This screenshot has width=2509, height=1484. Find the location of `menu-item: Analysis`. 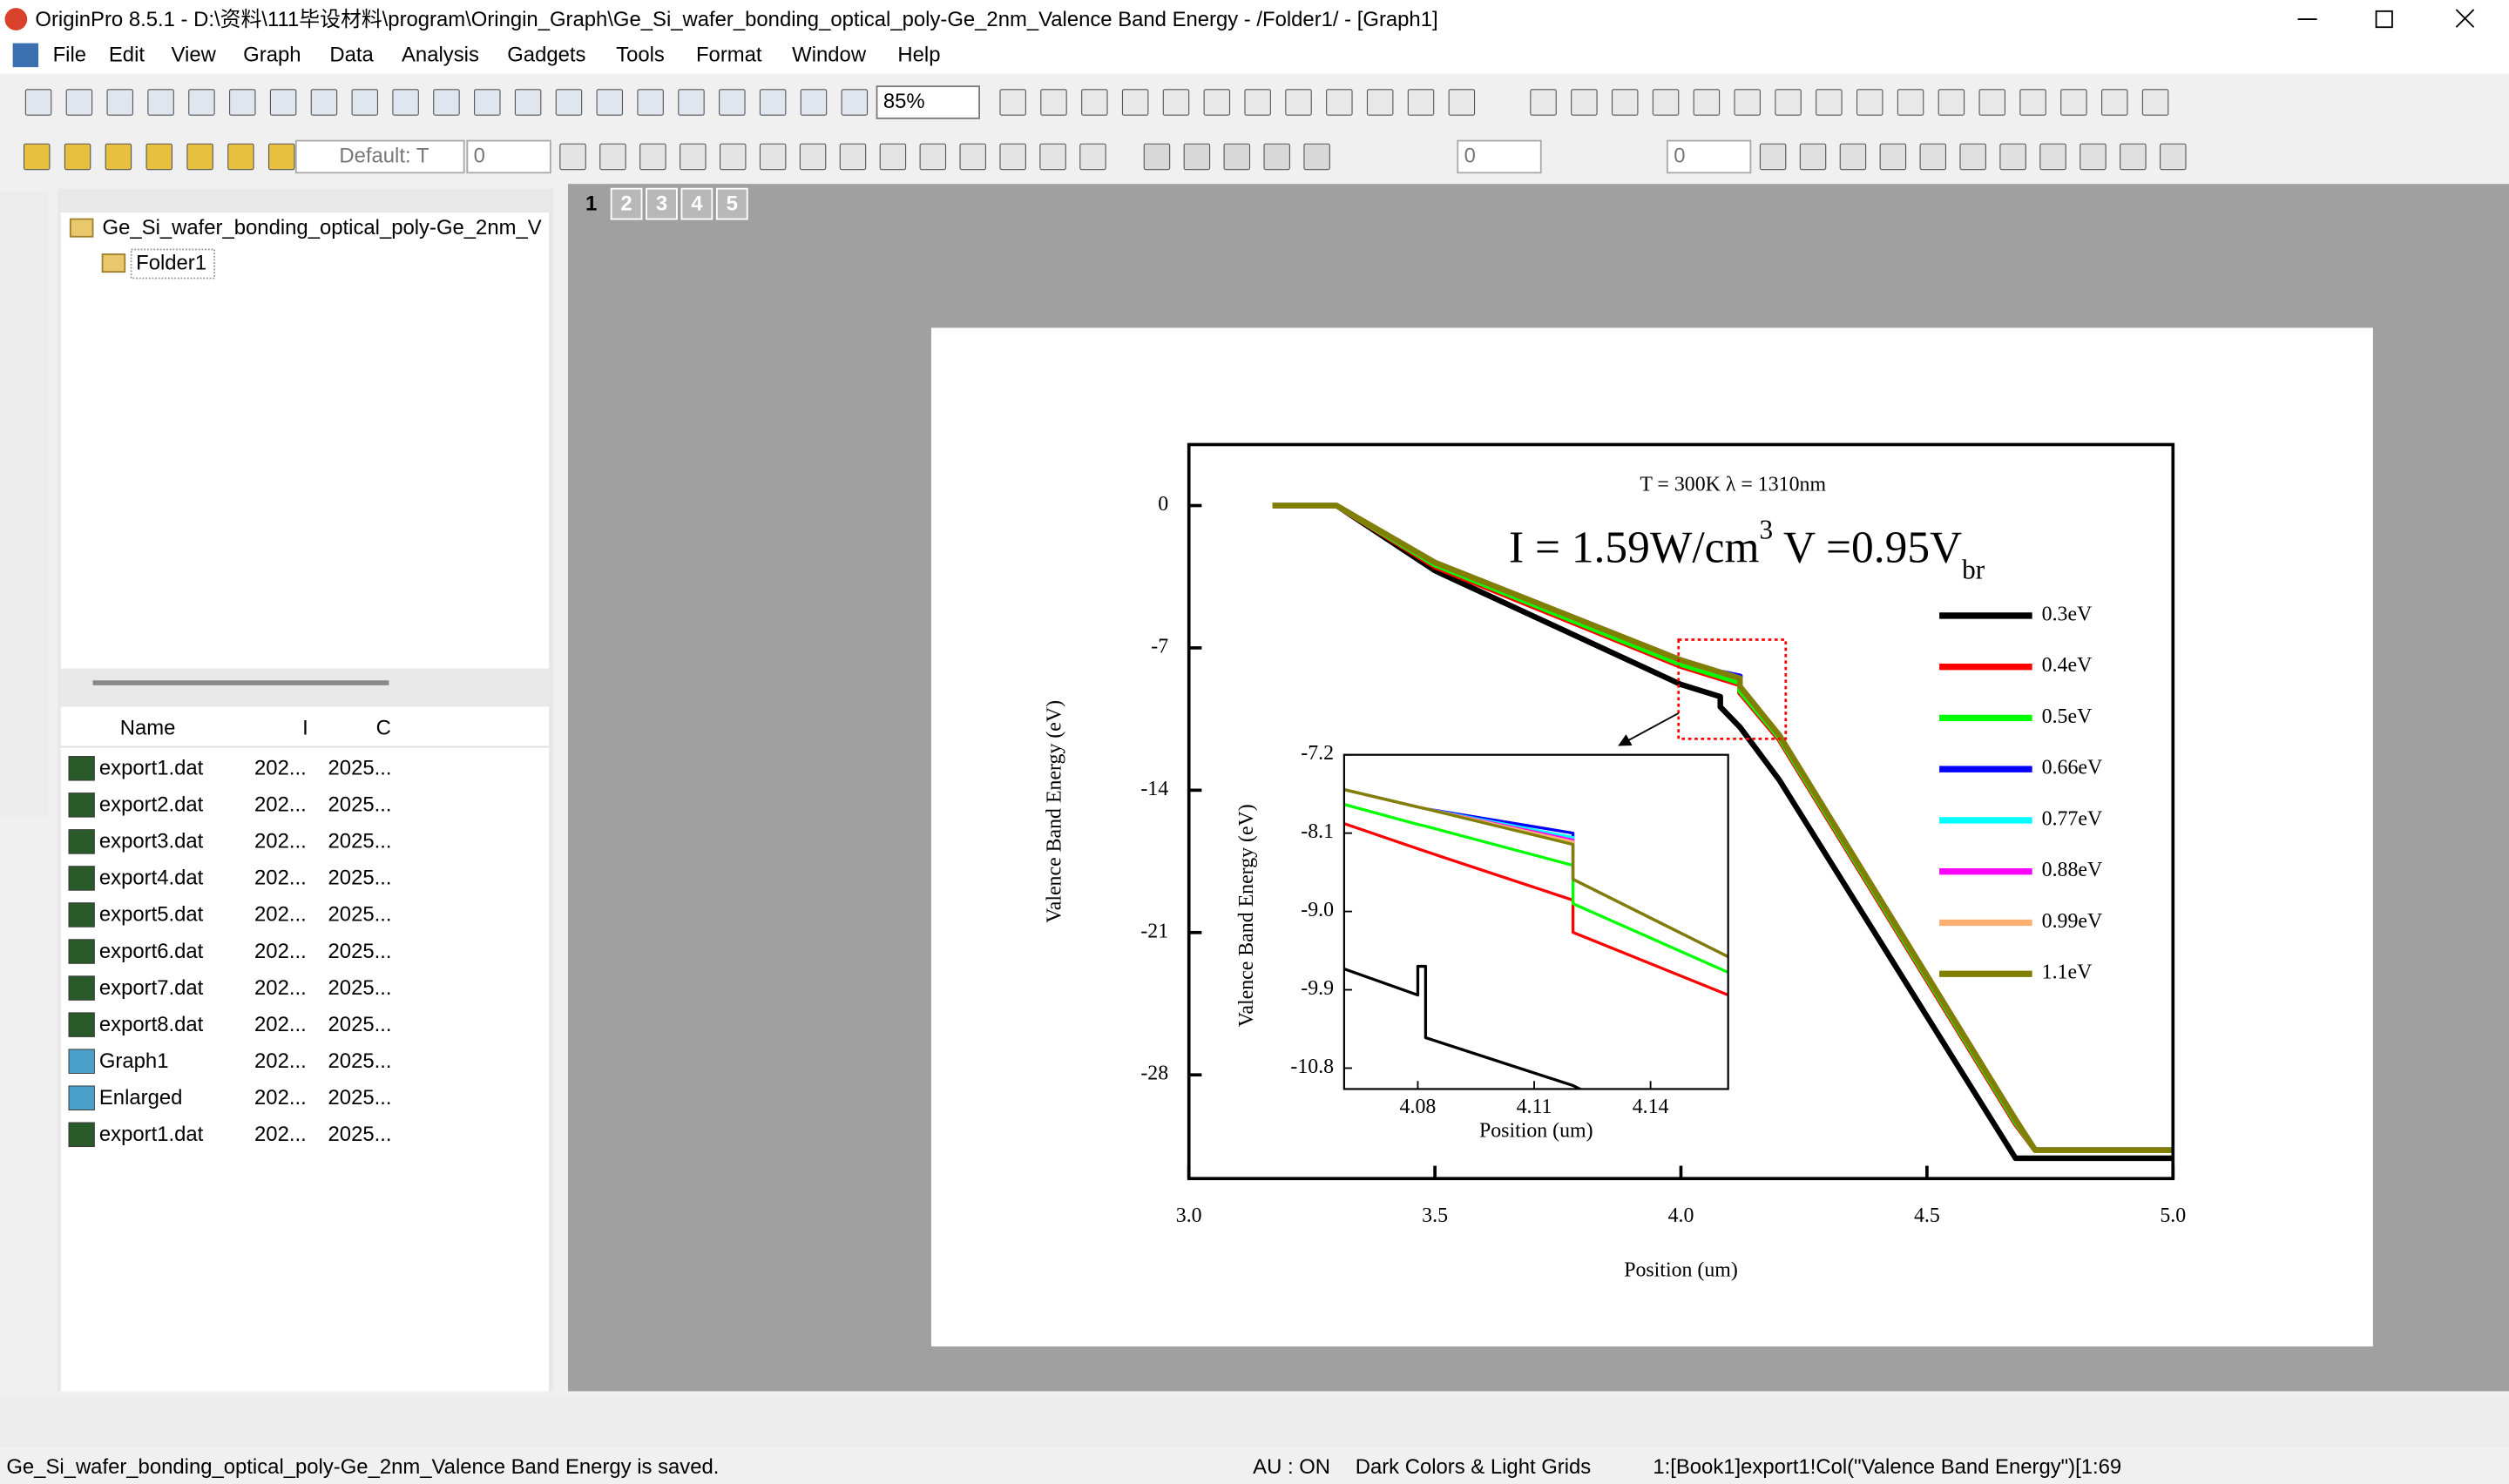

menu-item: Analysis is located at coordinates (440, 56).